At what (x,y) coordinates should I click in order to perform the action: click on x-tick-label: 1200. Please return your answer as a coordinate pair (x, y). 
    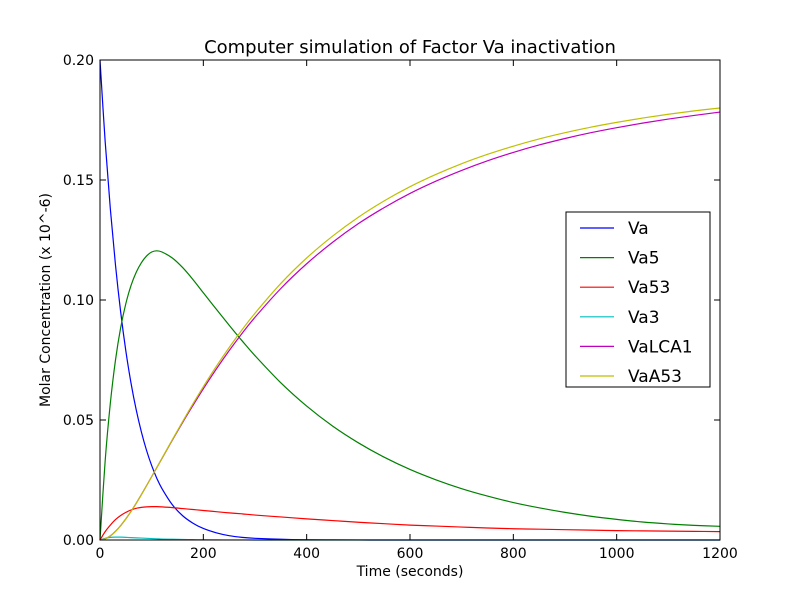
    Looking at the image, I should click on (720, 554).